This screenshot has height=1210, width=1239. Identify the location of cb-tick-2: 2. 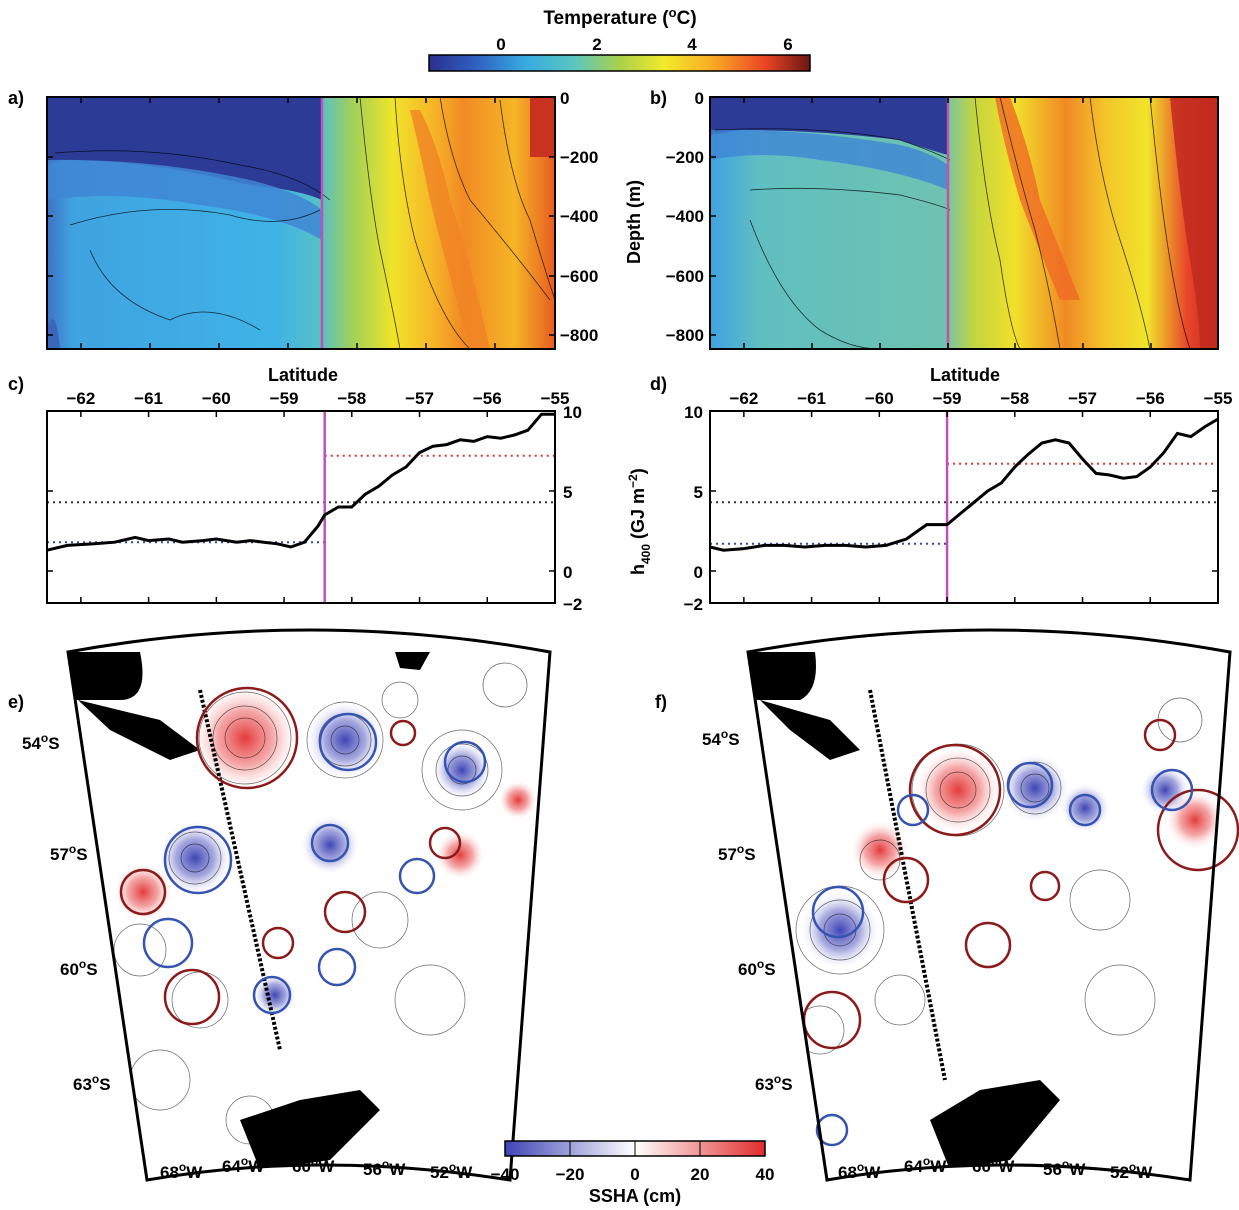
(596, 44).